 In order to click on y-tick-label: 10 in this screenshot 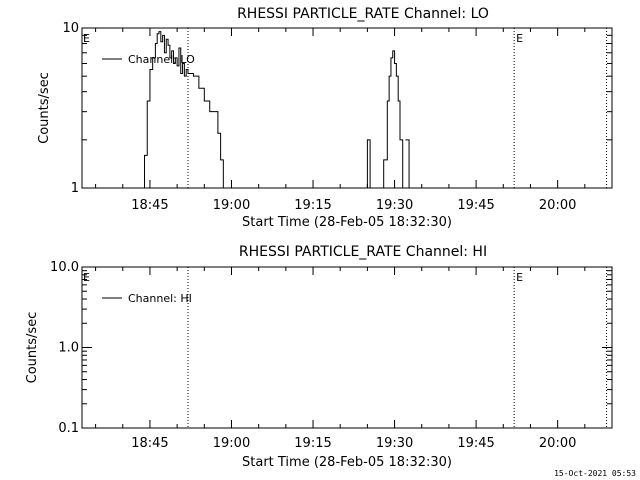, I will do `click(70, 28)`.